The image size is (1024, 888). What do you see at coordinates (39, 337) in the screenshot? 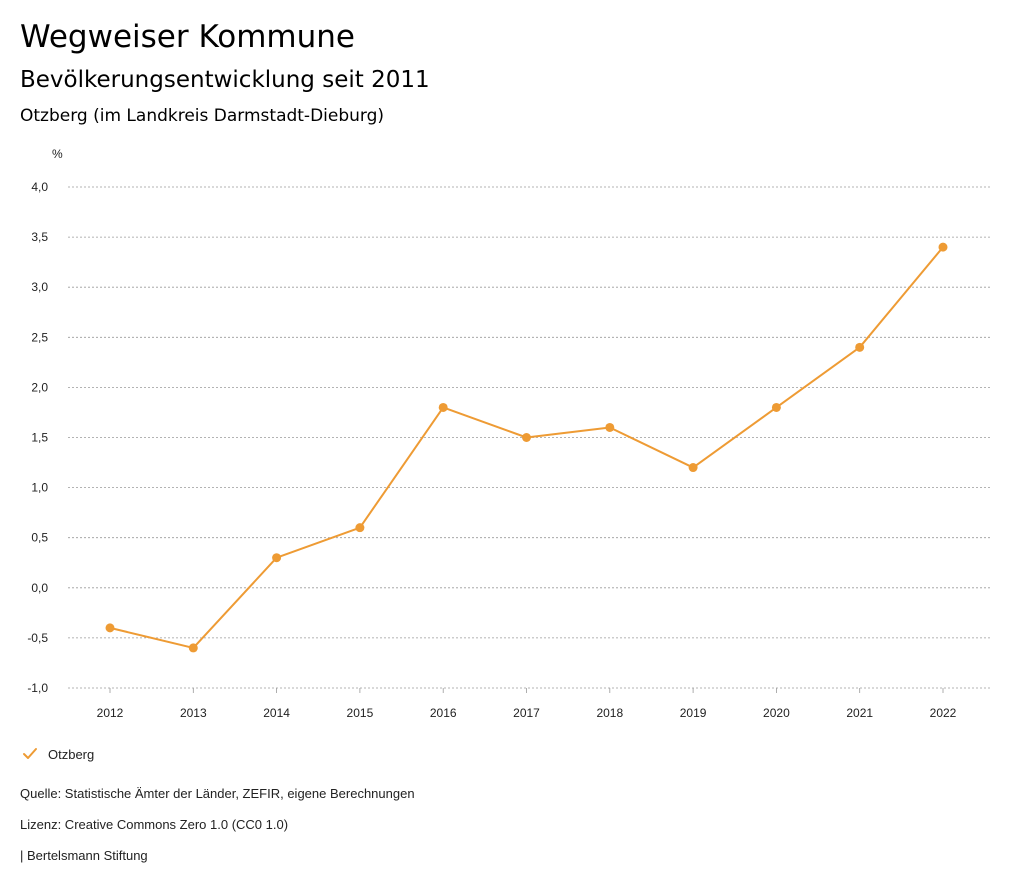
I see `y-tick-label: 2,5` at bounding box center [39, 337].